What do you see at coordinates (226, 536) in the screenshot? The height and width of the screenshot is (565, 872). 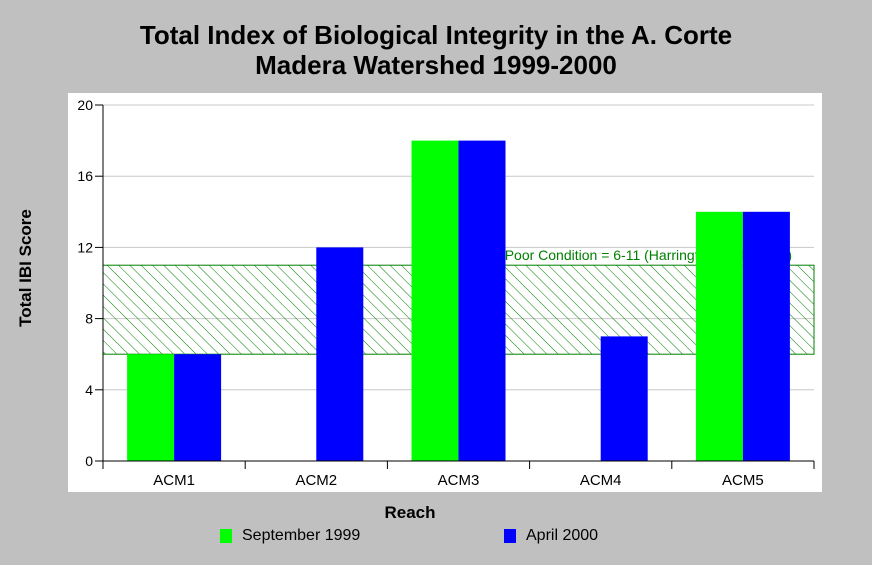 I see `legend-swatch-september-1999` at bounding box center [226, 536].